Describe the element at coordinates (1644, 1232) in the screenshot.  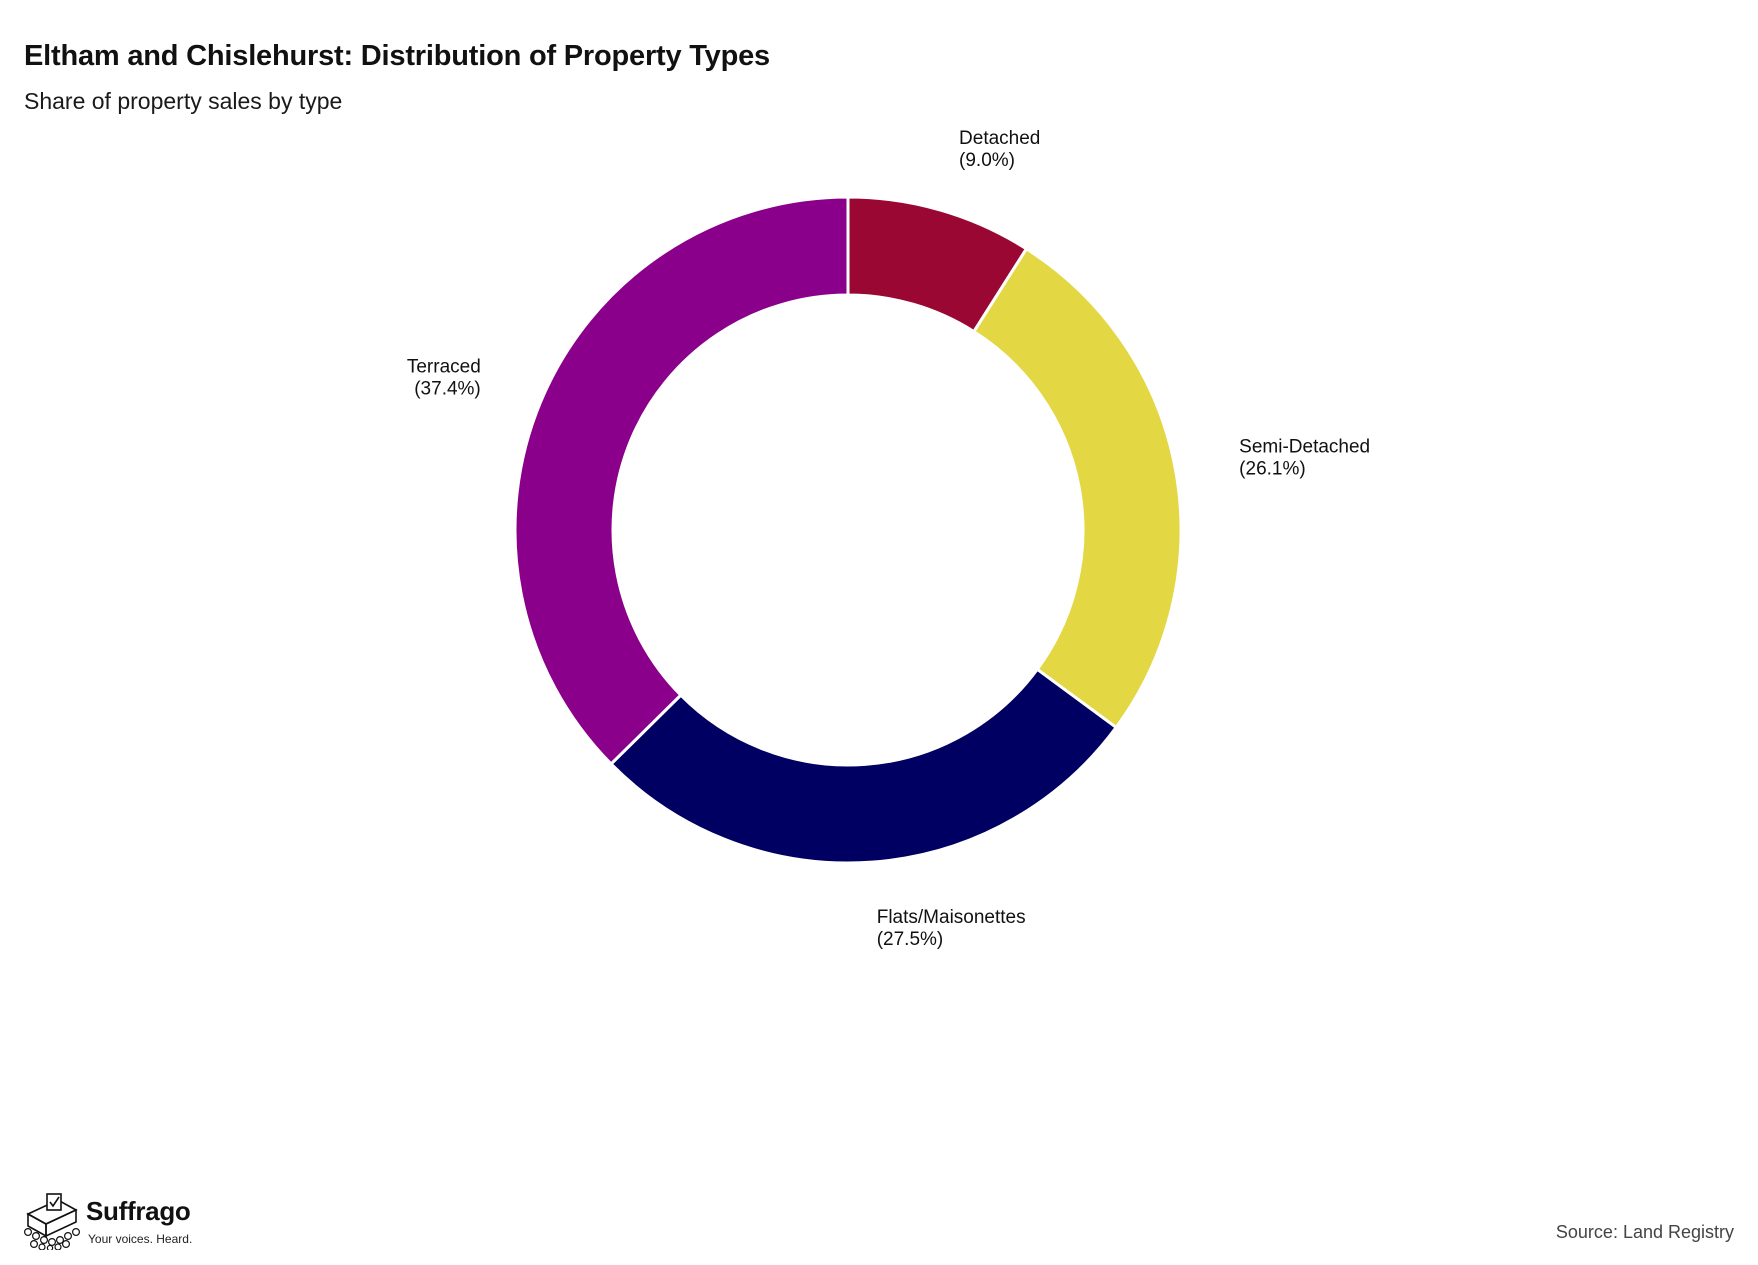
I see `source-note: Source: Land Registry` at that location.